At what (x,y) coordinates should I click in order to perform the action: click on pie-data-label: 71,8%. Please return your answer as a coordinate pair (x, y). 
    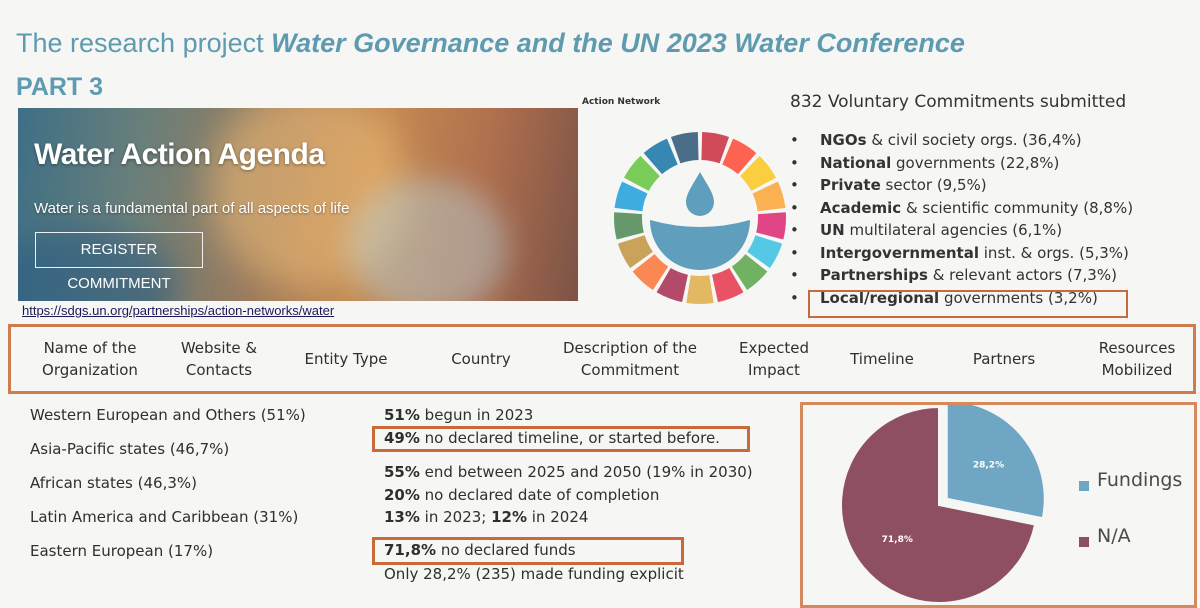
    Looking at the image, I should click on (897, 540).